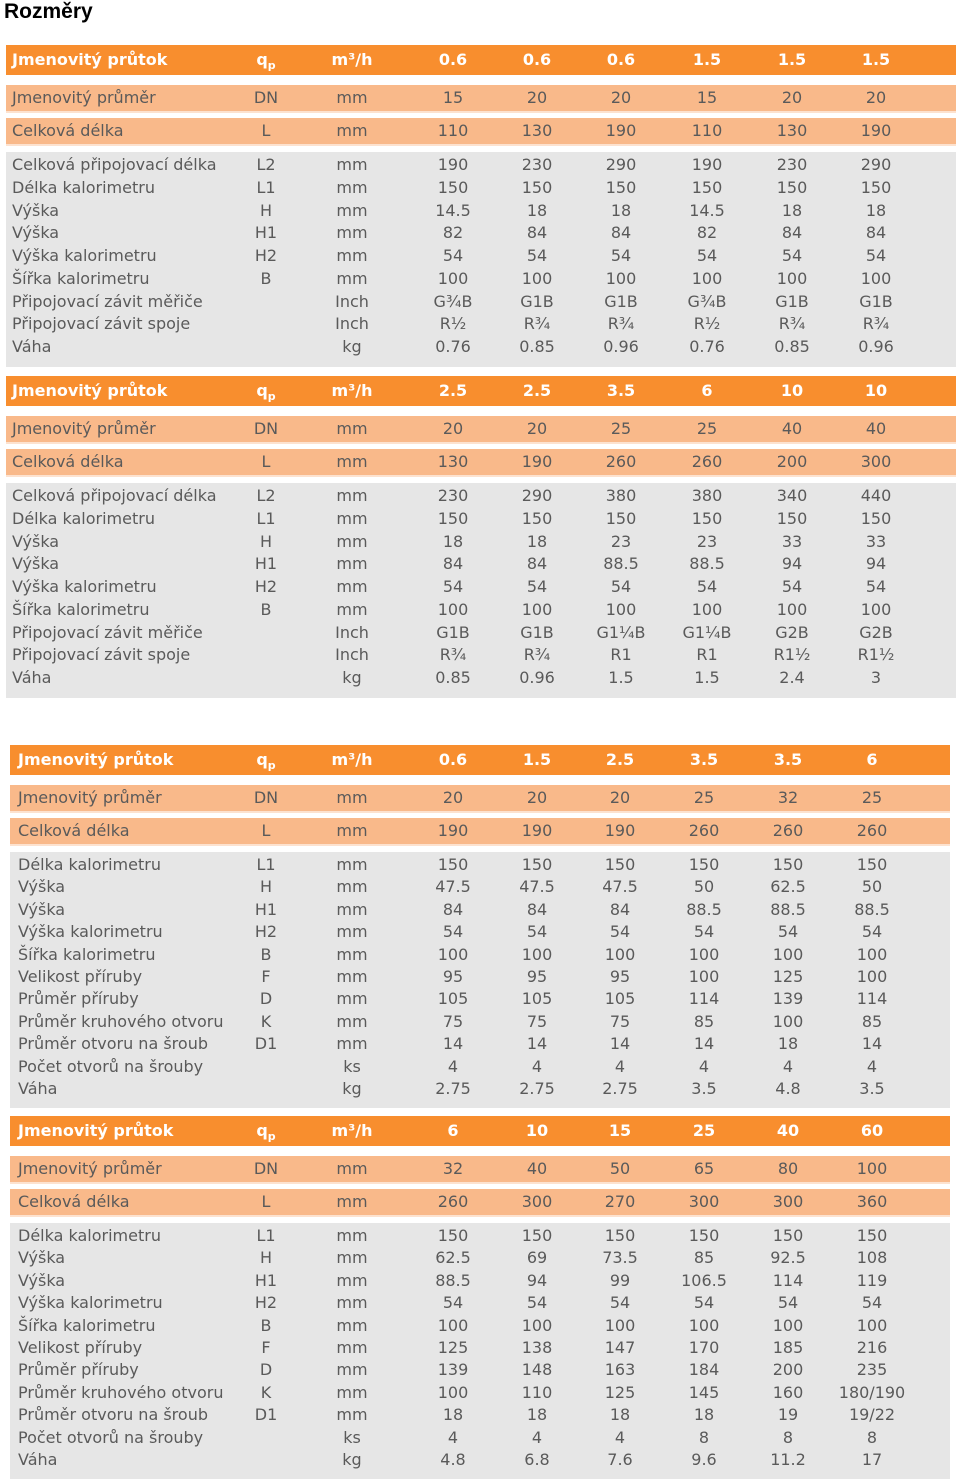 The height and width of the screenshot is (1479, 960). Describe the element at coordinates (876, 164) in the screenshot. I see `row-value: 290` at that location.